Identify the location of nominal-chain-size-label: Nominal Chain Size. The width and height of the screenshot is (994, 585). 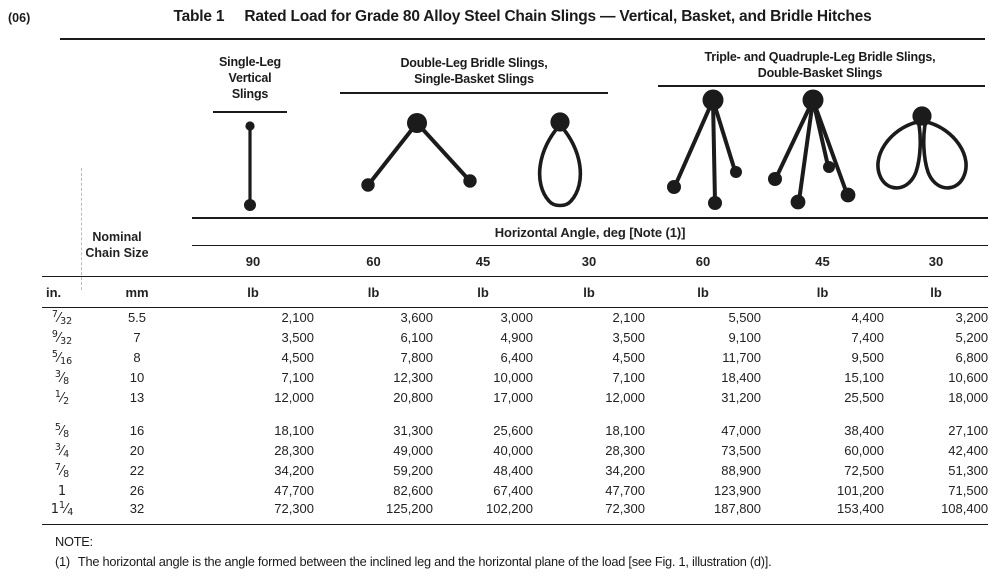
(117, 244).